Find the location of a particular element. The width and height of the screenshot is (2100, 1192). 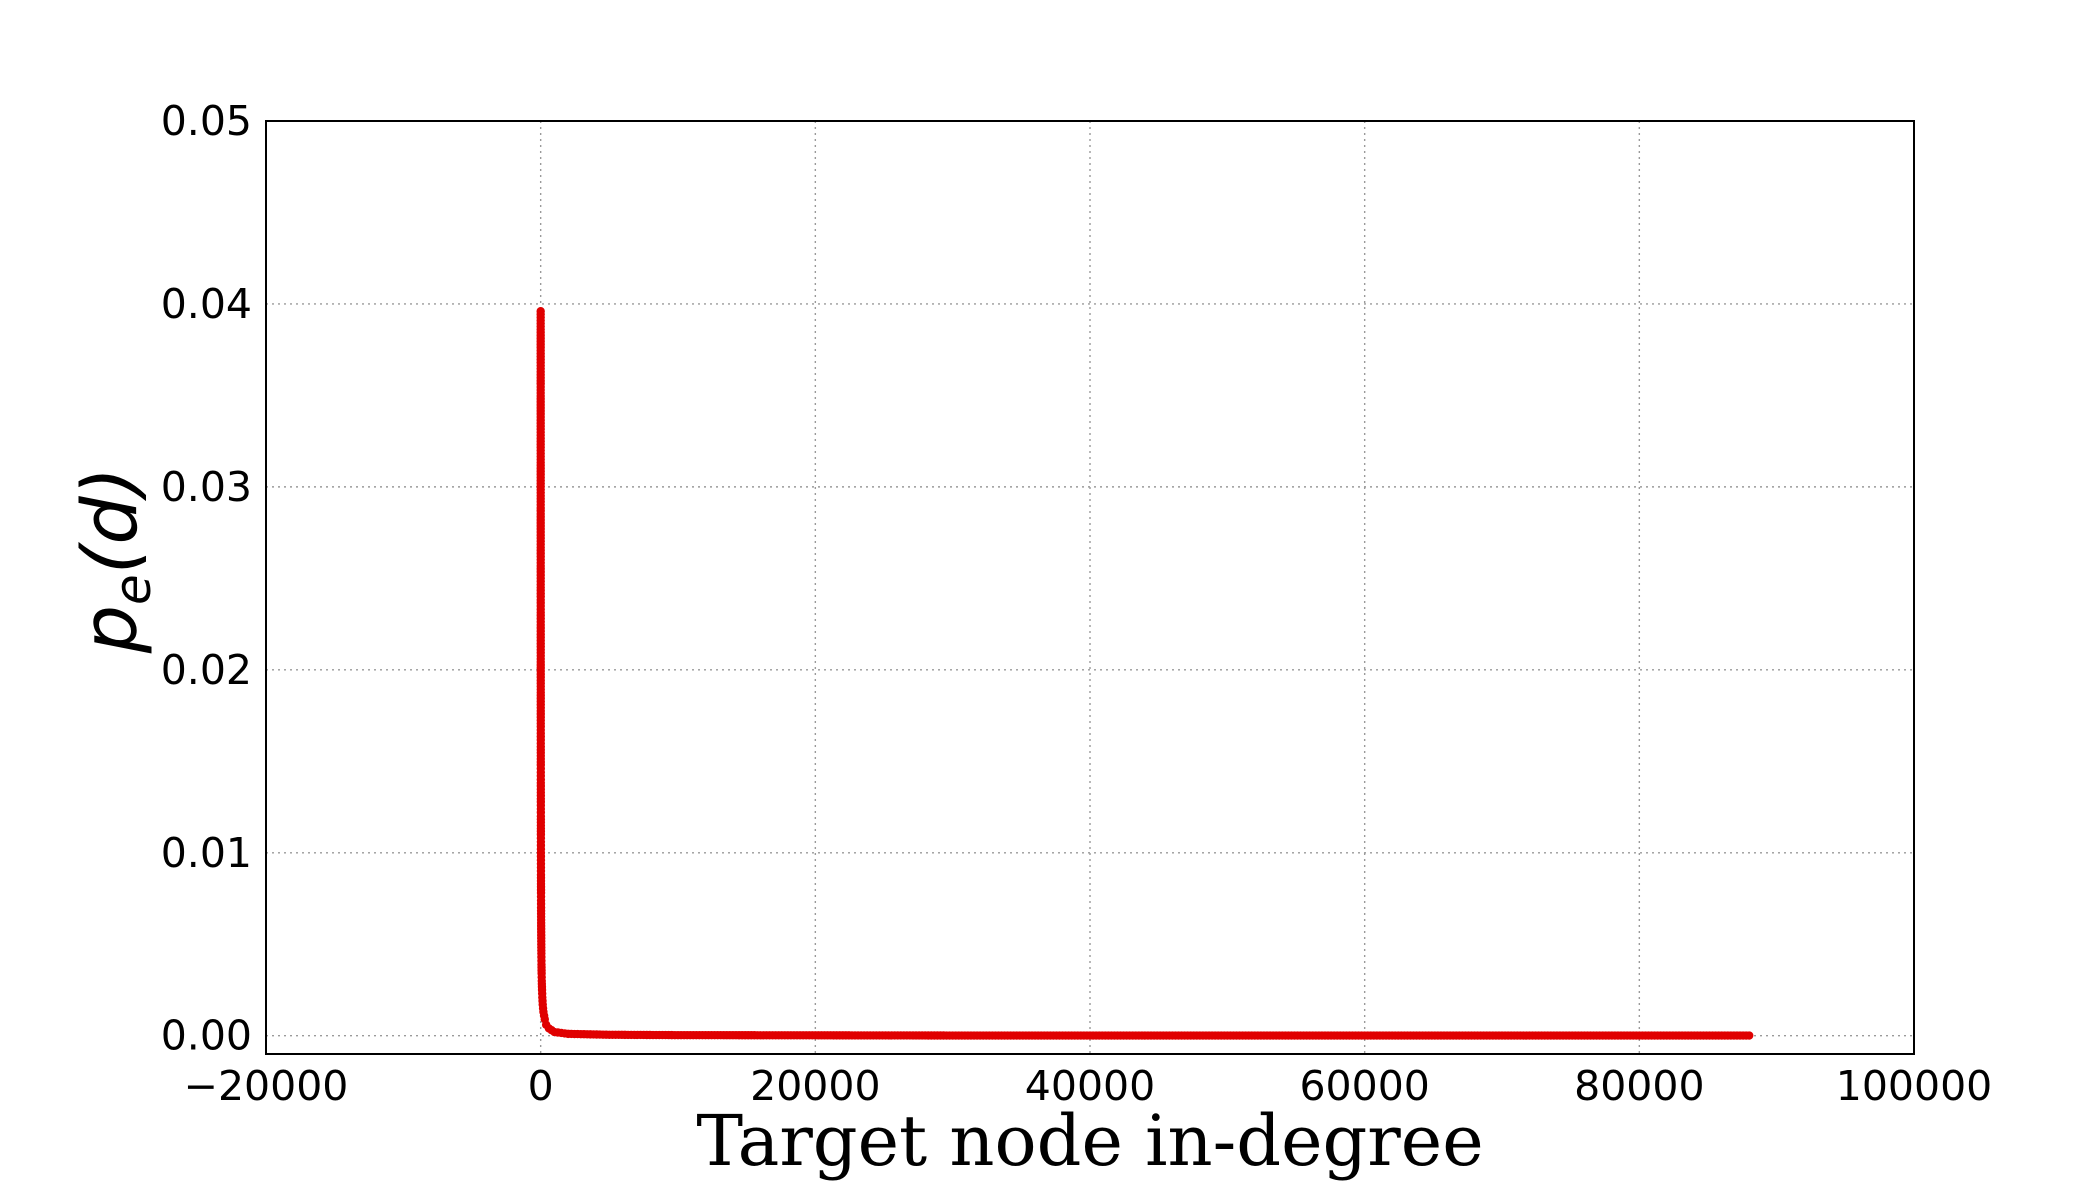

x-tick-label: 0 is located at coordinates (541, 1086).